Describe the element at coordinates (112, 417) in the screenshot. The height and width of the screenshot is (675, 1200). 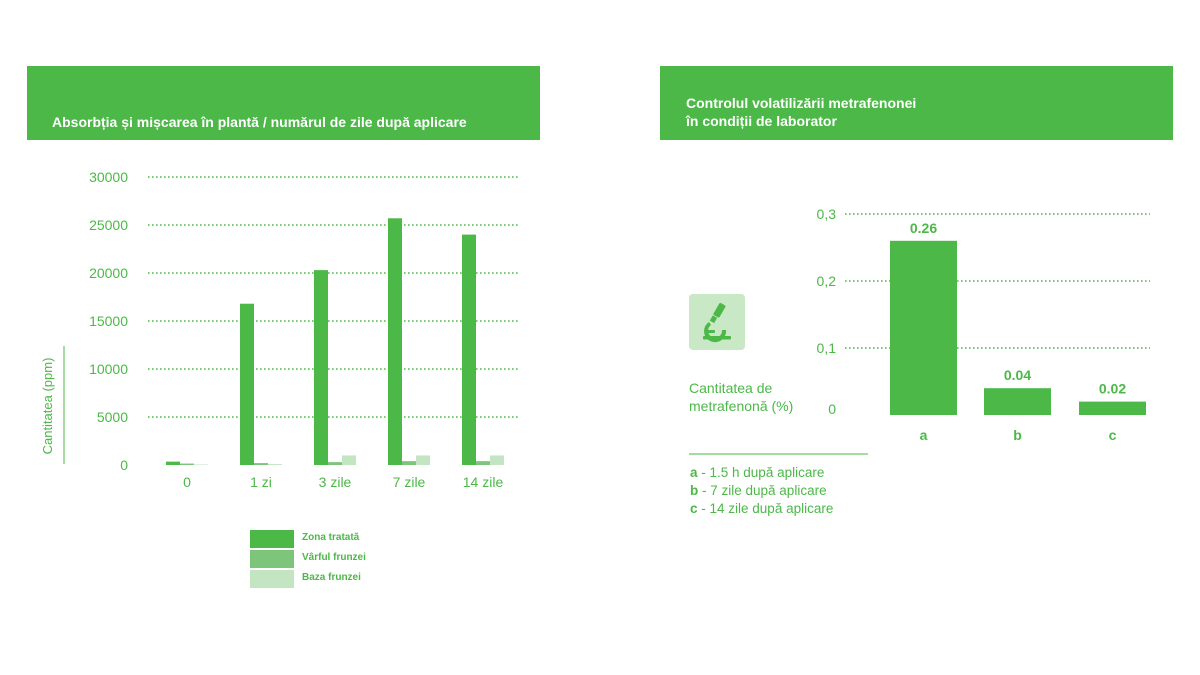
I see `chart1-ytick-label: 5000` at that location.